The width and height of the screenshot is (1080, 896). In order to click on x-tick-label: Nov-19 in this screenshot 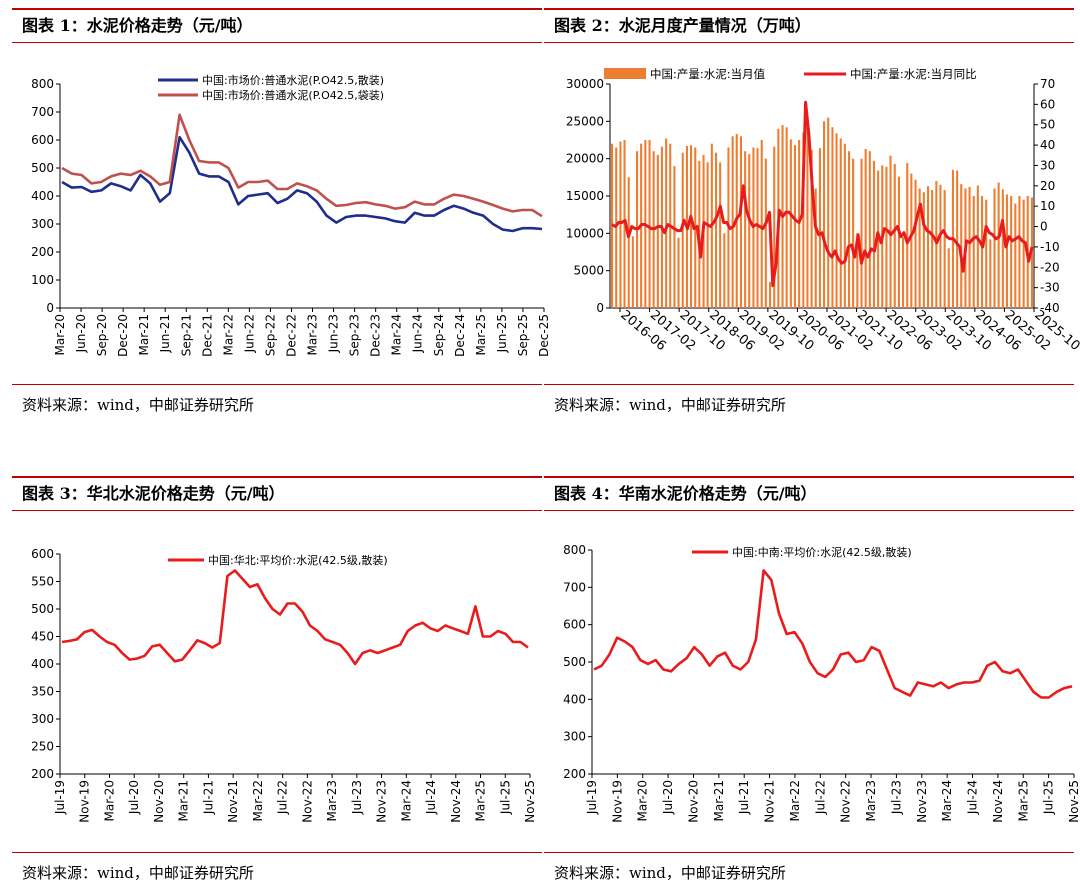, I will do `click(85, 801)`.